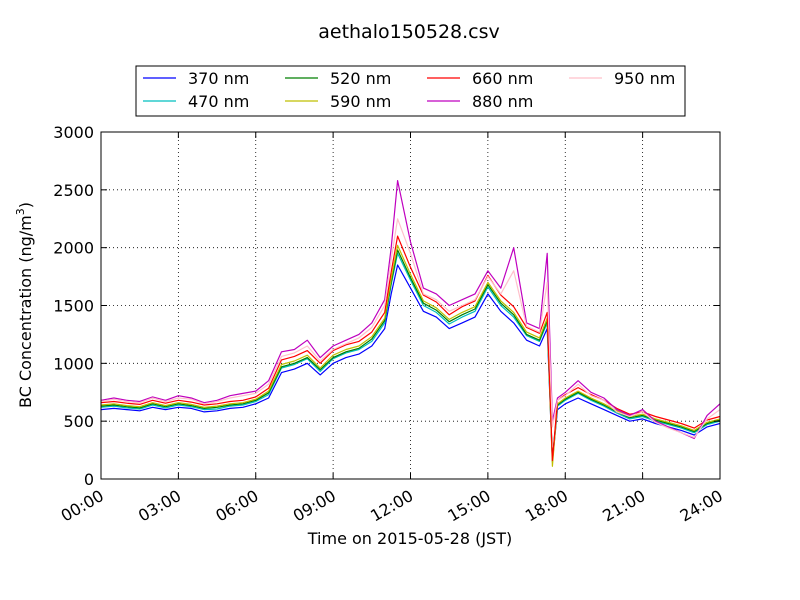  What do you see at coordinates (360, 101) in the screenshot?
I see `legend-label-590-nm: 590 nm` at bounding box center [360, 101].